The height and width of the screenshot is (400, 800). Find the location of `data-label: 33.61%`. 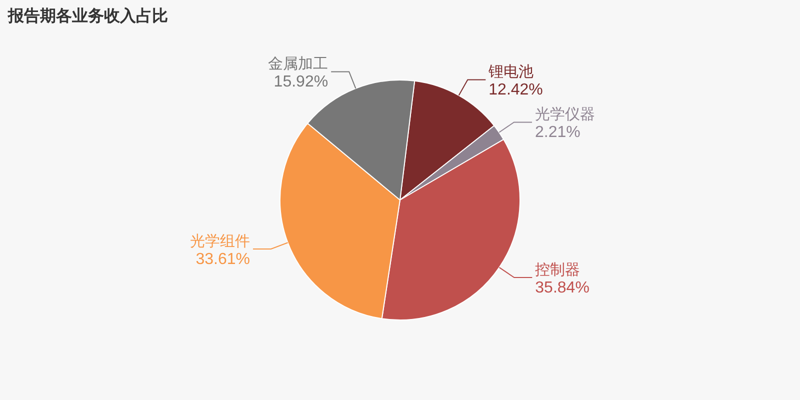

data-label: 33.61% is located at coordinates (223, 259).